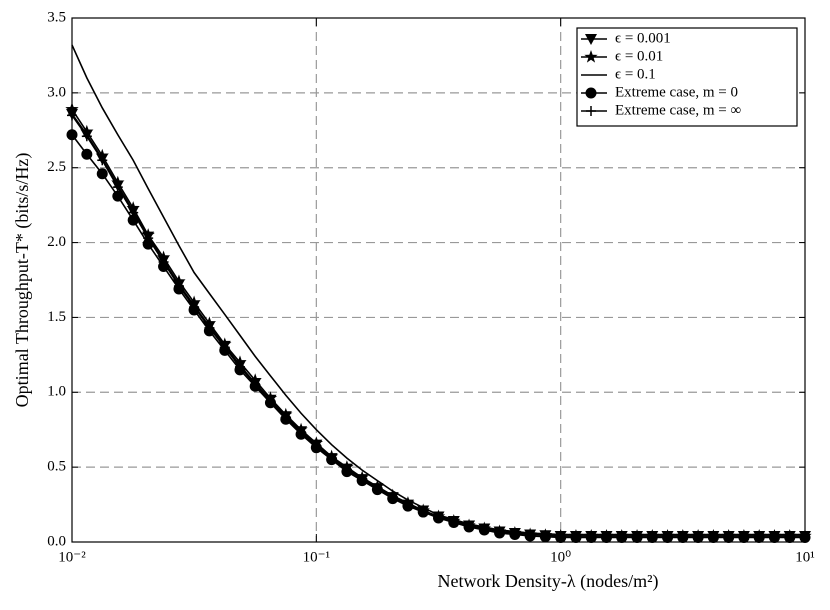  Describe the element at coordinates (56, 317) in the screenshot. I see `y-tick-label: 1.5` at that location.